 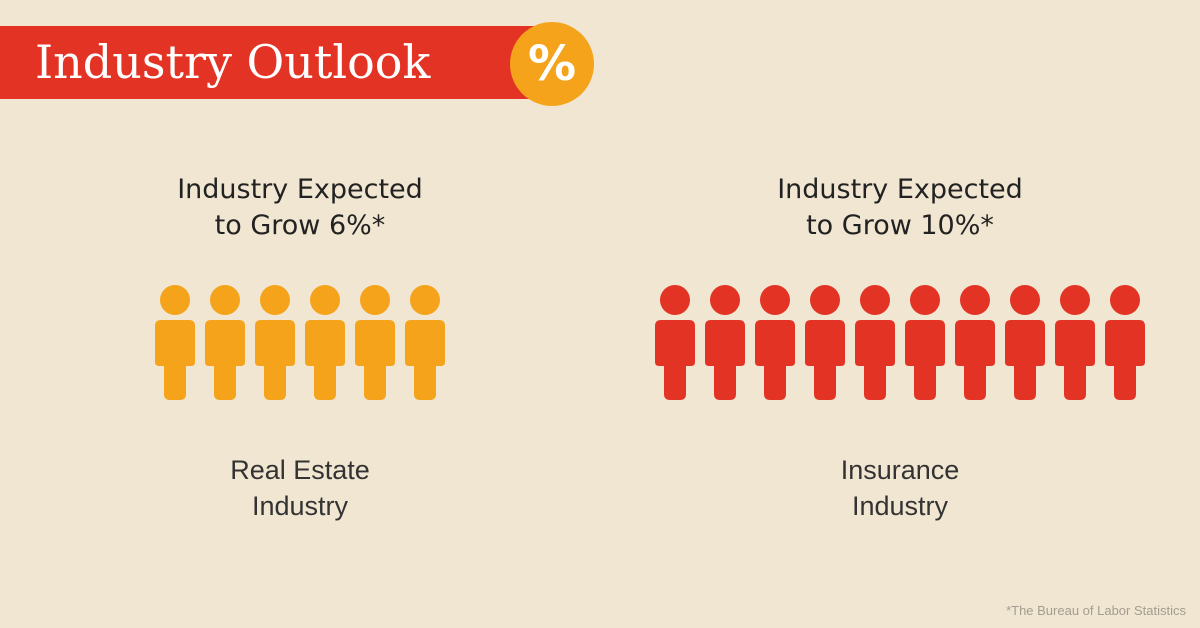 I want to click on percent-badge-icon: %, so click(x=552, y=64).